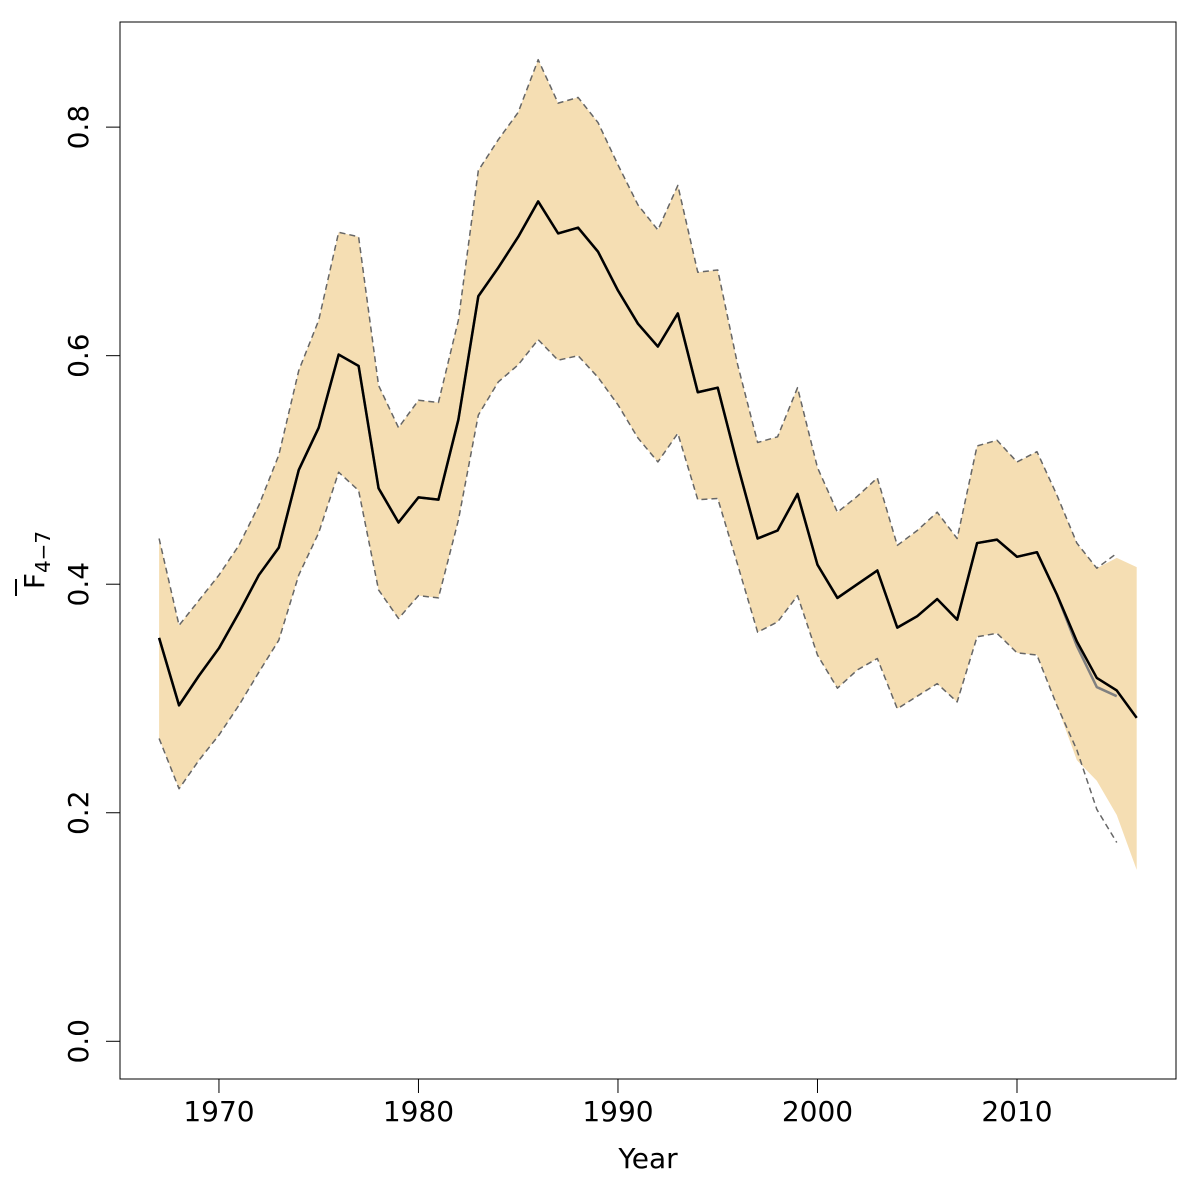 Image resolution: width=1200 pixels, height=1200 pixels. What do you see at coordinates (34, 581) in the screenshot?
I see `y-axis-label-main: F` at bounding box center [34, 581].